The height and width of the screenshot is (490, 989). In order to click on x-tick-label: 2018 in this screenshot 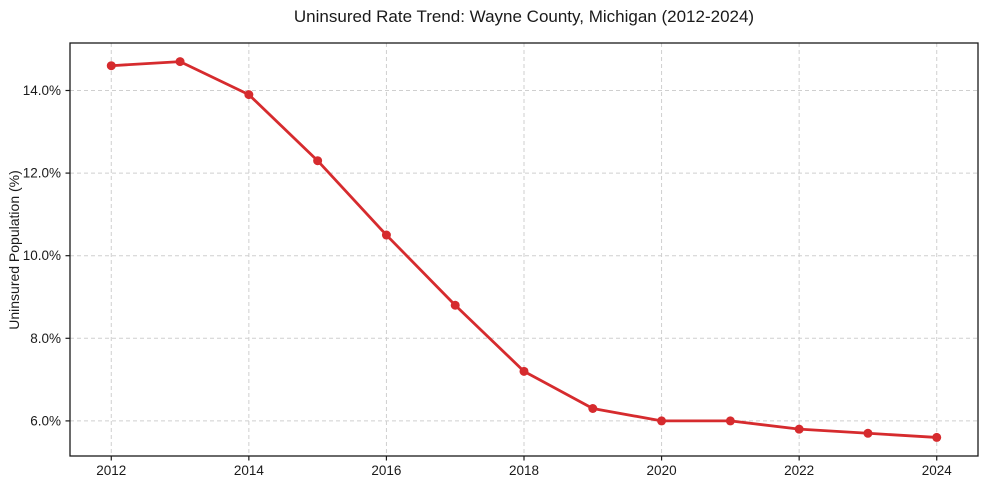, I will do `click(524, 470)`.